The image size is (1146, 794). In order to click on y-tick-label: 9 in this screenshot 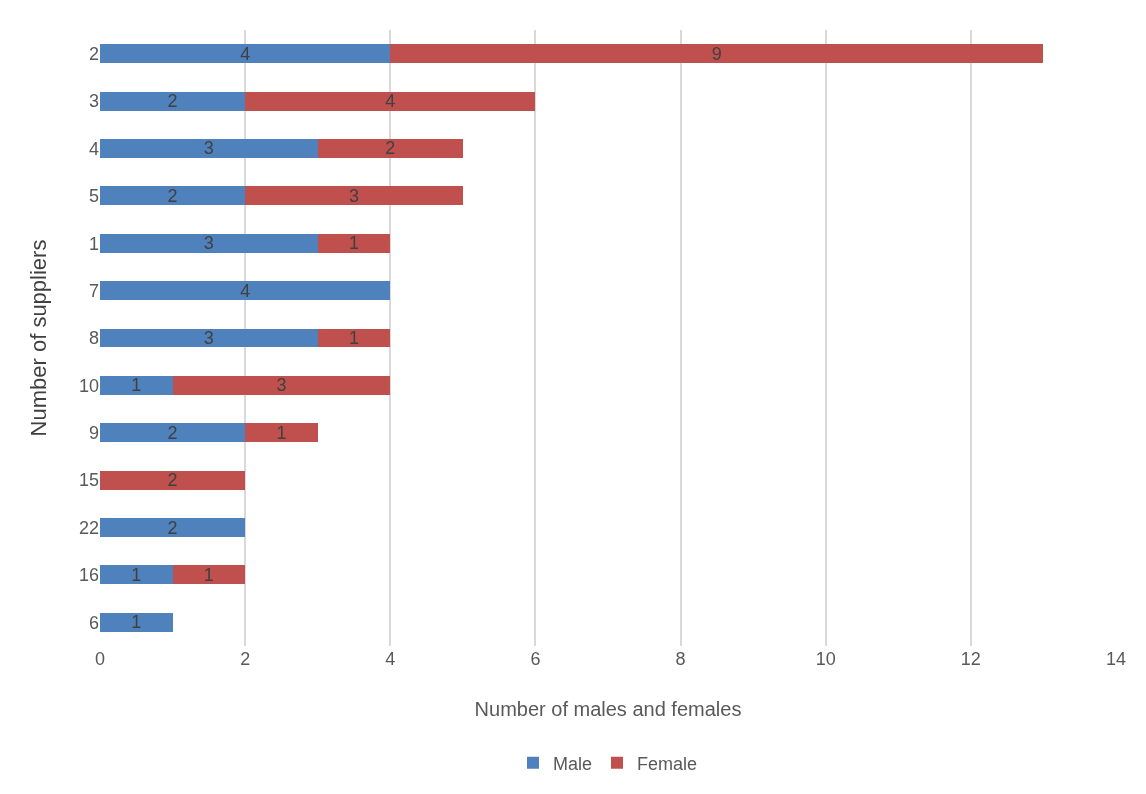, I will do `click(93, 433)`.